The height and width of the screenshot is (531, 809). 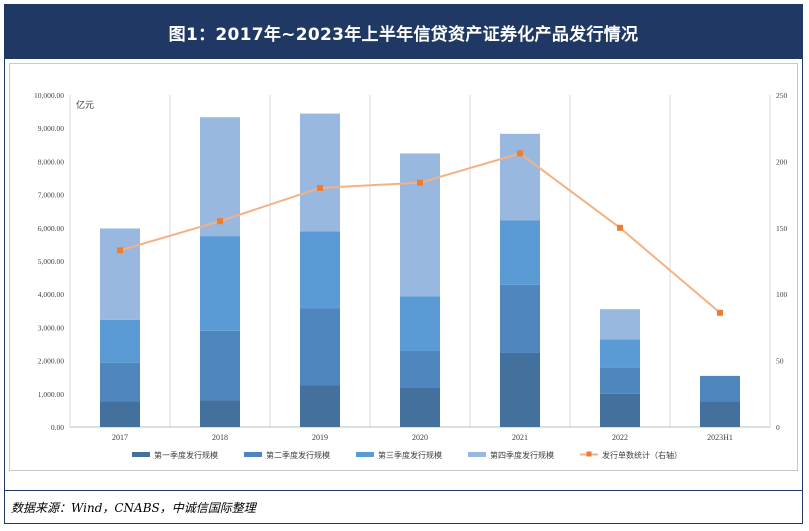 What do you see at coordinates (51, 161) in the screenshot?
I see `y-left-tick-label: 8,000.00` at bounding box center [51, 161].